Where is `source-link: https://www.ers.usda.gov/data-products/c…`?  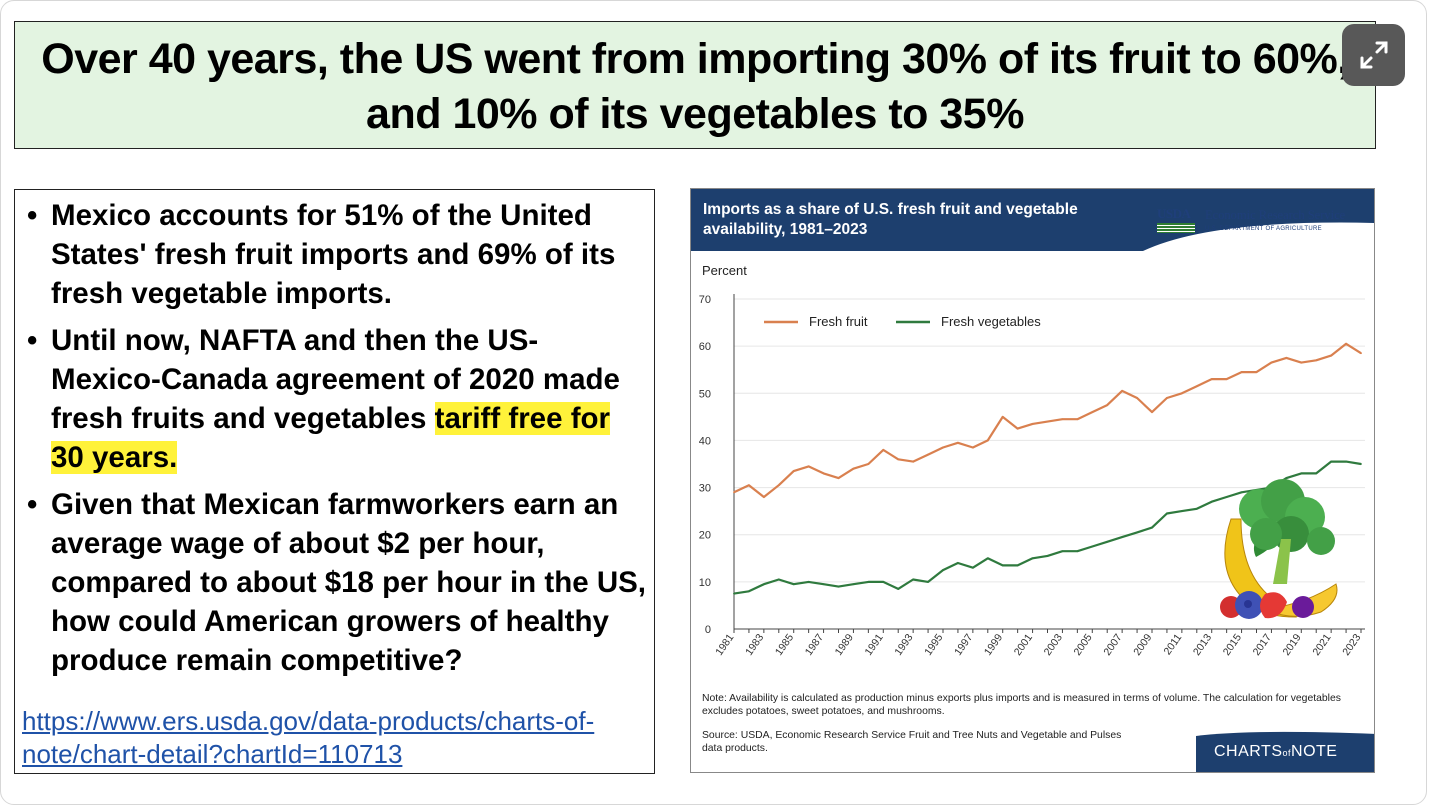 source-link: https://www.ers.usda.gov/data-products/c… is located at coordinates (308, 737).